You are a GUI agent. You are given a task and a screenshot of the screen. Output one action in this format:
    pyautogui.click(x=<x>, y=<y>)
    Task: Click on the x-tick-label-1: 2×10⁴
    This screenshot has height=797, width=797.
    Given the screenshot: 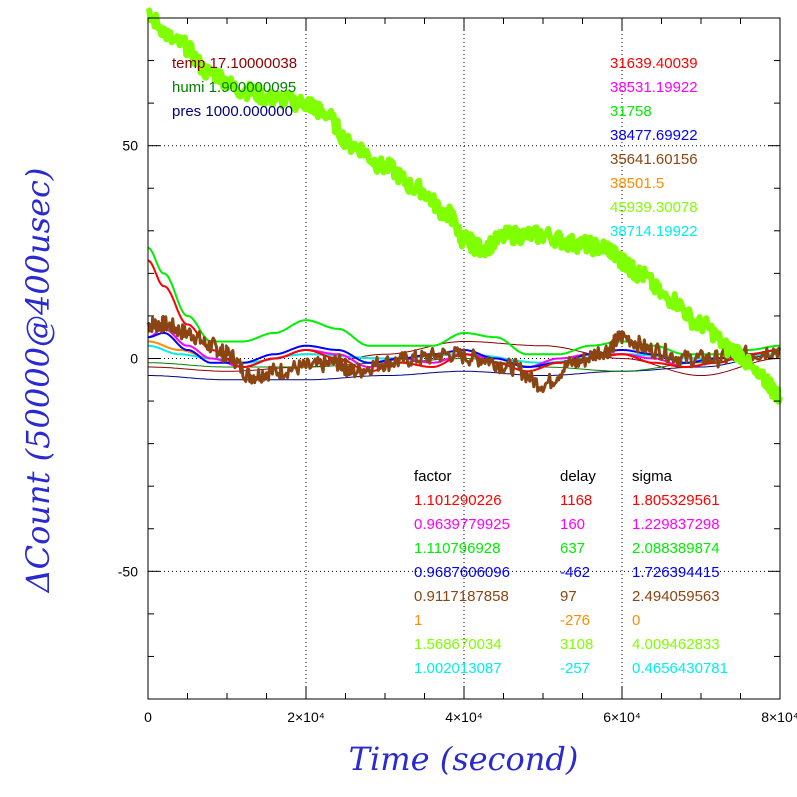 What is the action you would take?
    pyautogui.click(x=306, y=717)
    